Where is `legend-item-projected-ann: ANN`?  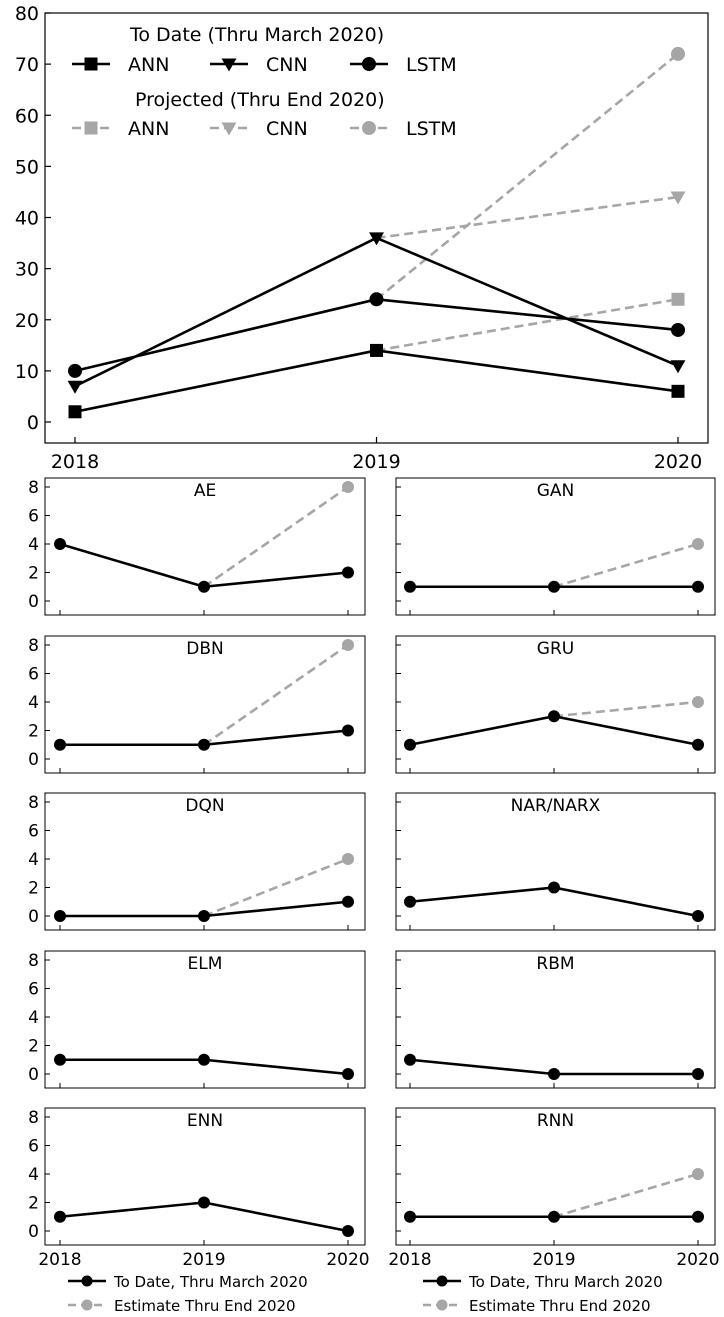 legend-item-projected-ann: ANN is located at coordinates (120, 129).